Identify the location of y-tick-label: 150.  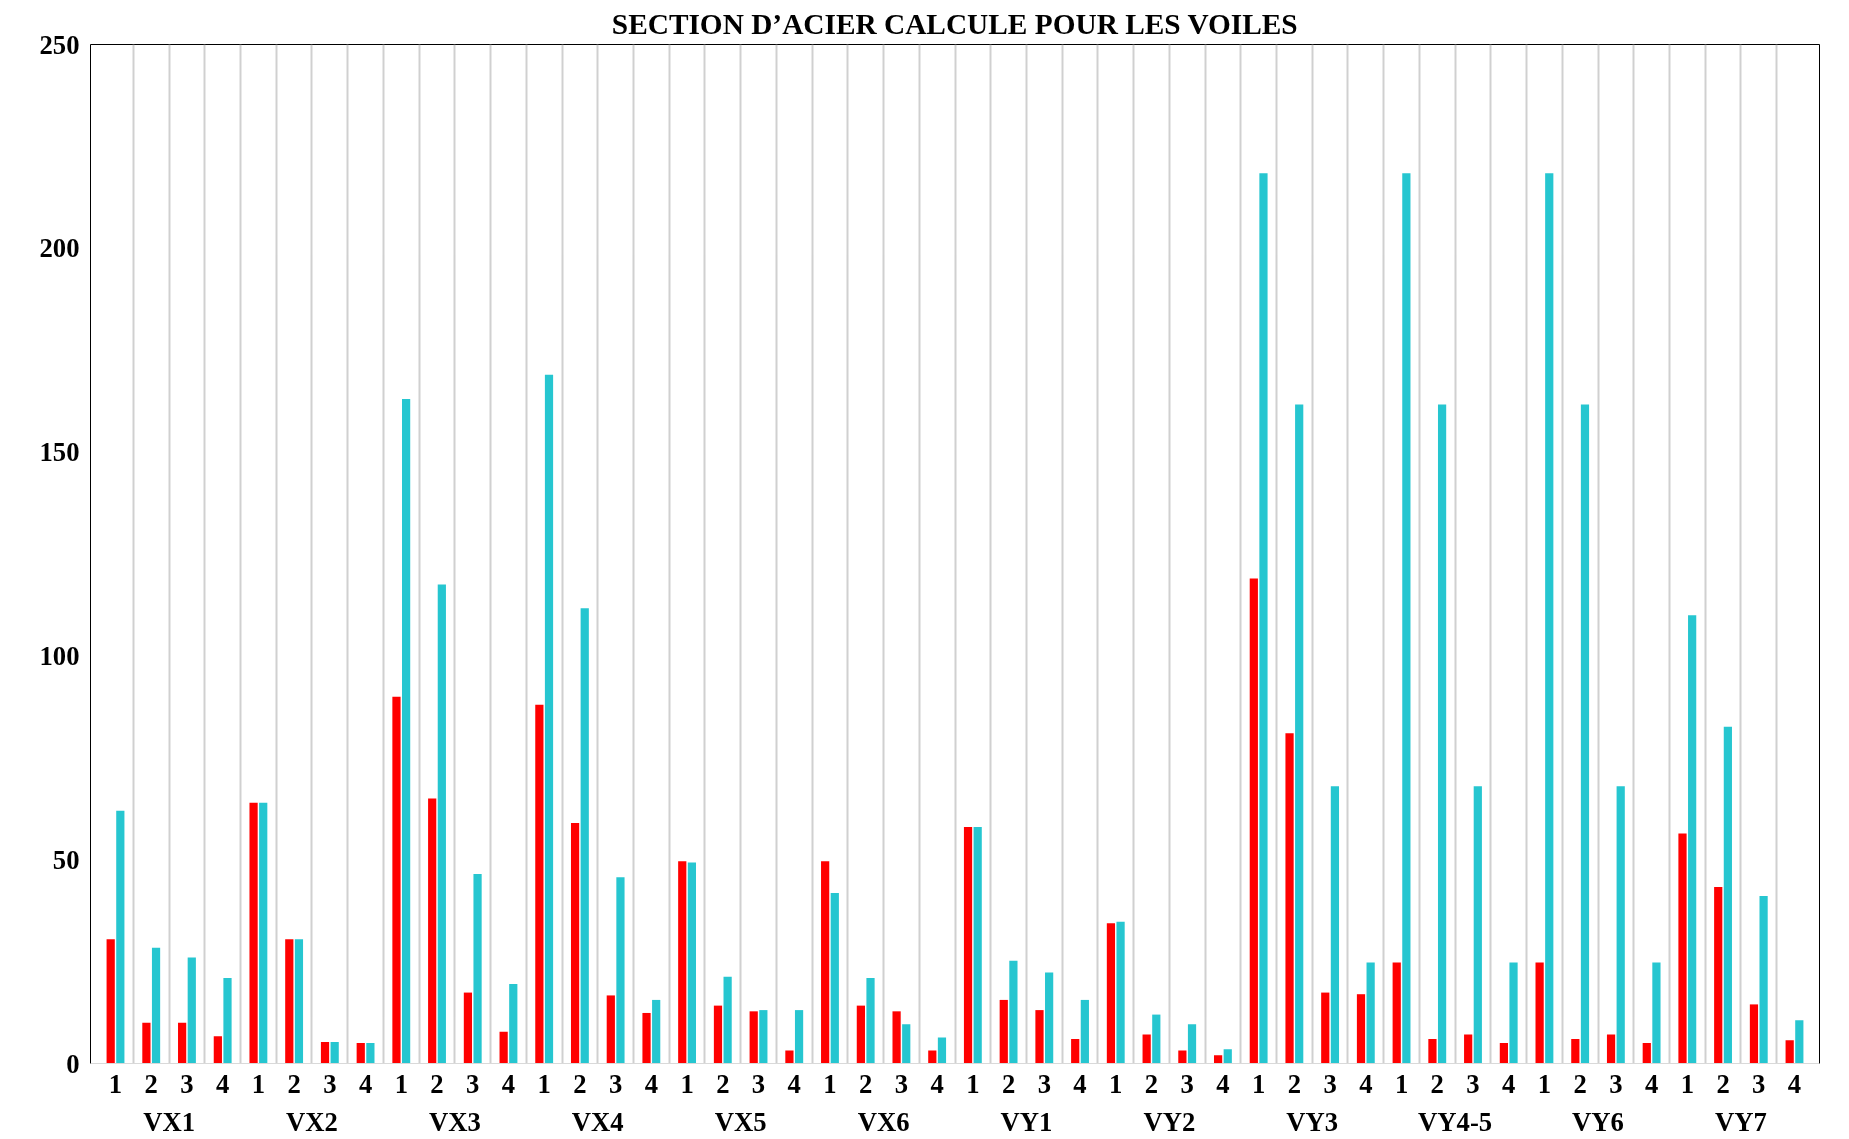
(59, 452).